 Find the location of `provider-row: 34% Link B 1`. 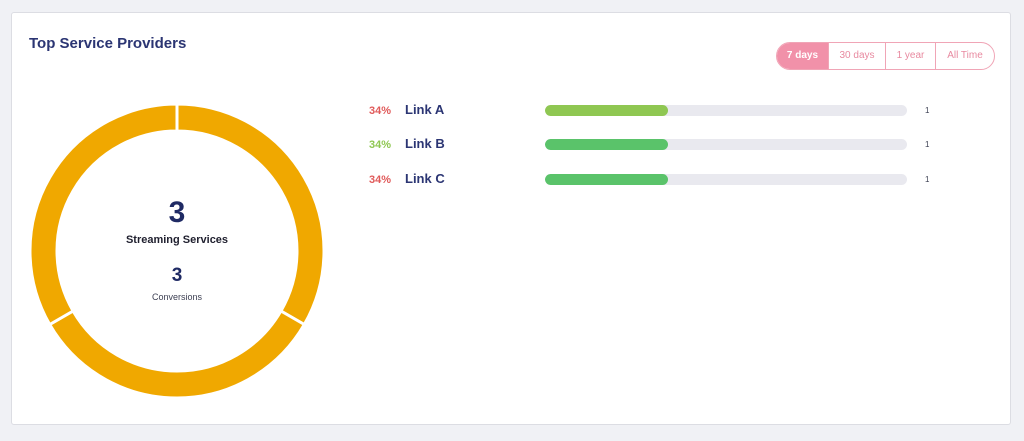

provider-row: 34% Link B 1 is located at coordinates (659, 145).